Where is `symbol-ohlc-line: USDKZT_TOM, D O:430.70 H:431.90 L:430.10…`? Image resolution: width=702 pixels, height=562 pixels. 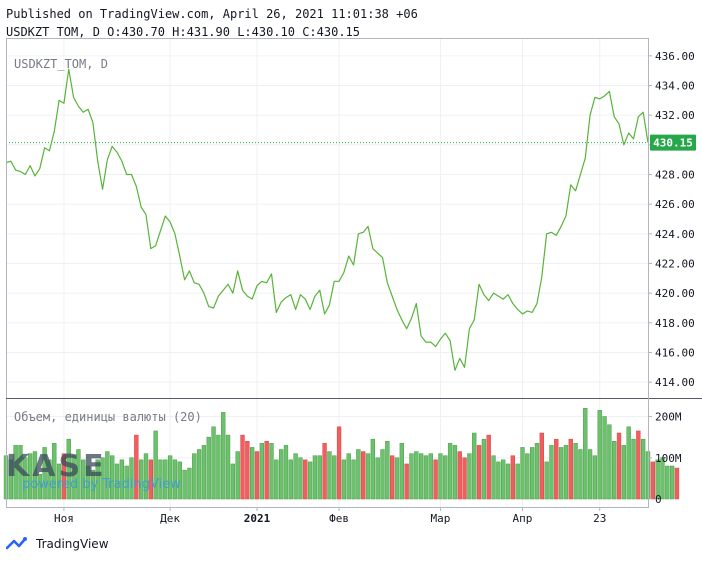 symbol-ohlc-line: USDKZT_TOM, D O:430.70 H:431.90 L:430.10… is located at coordinates (183, 32).